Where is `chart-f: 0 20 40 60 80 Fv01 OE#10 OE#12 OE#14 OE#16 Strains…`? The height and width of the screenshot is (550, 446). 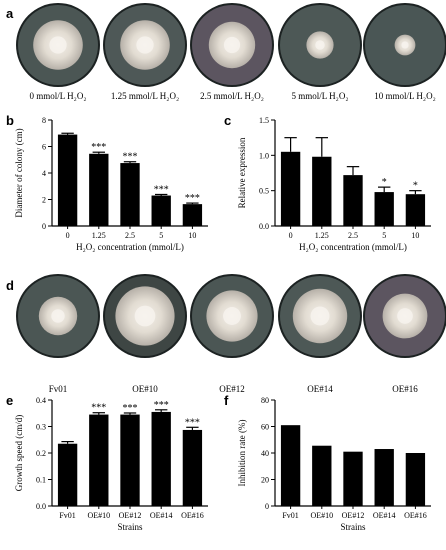 chart-f: 0 20 40 60 80 Fv01 OE#10 OE#12 OE#14 OE#16 Strains… is located at coordinates (334, 464).